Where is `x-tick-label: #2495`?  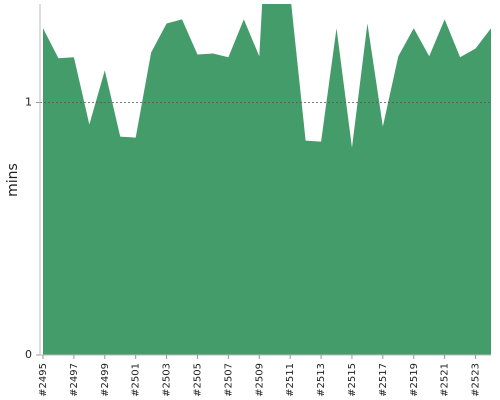
x-tick-label: #2495 is located at coordinates (43, 380).